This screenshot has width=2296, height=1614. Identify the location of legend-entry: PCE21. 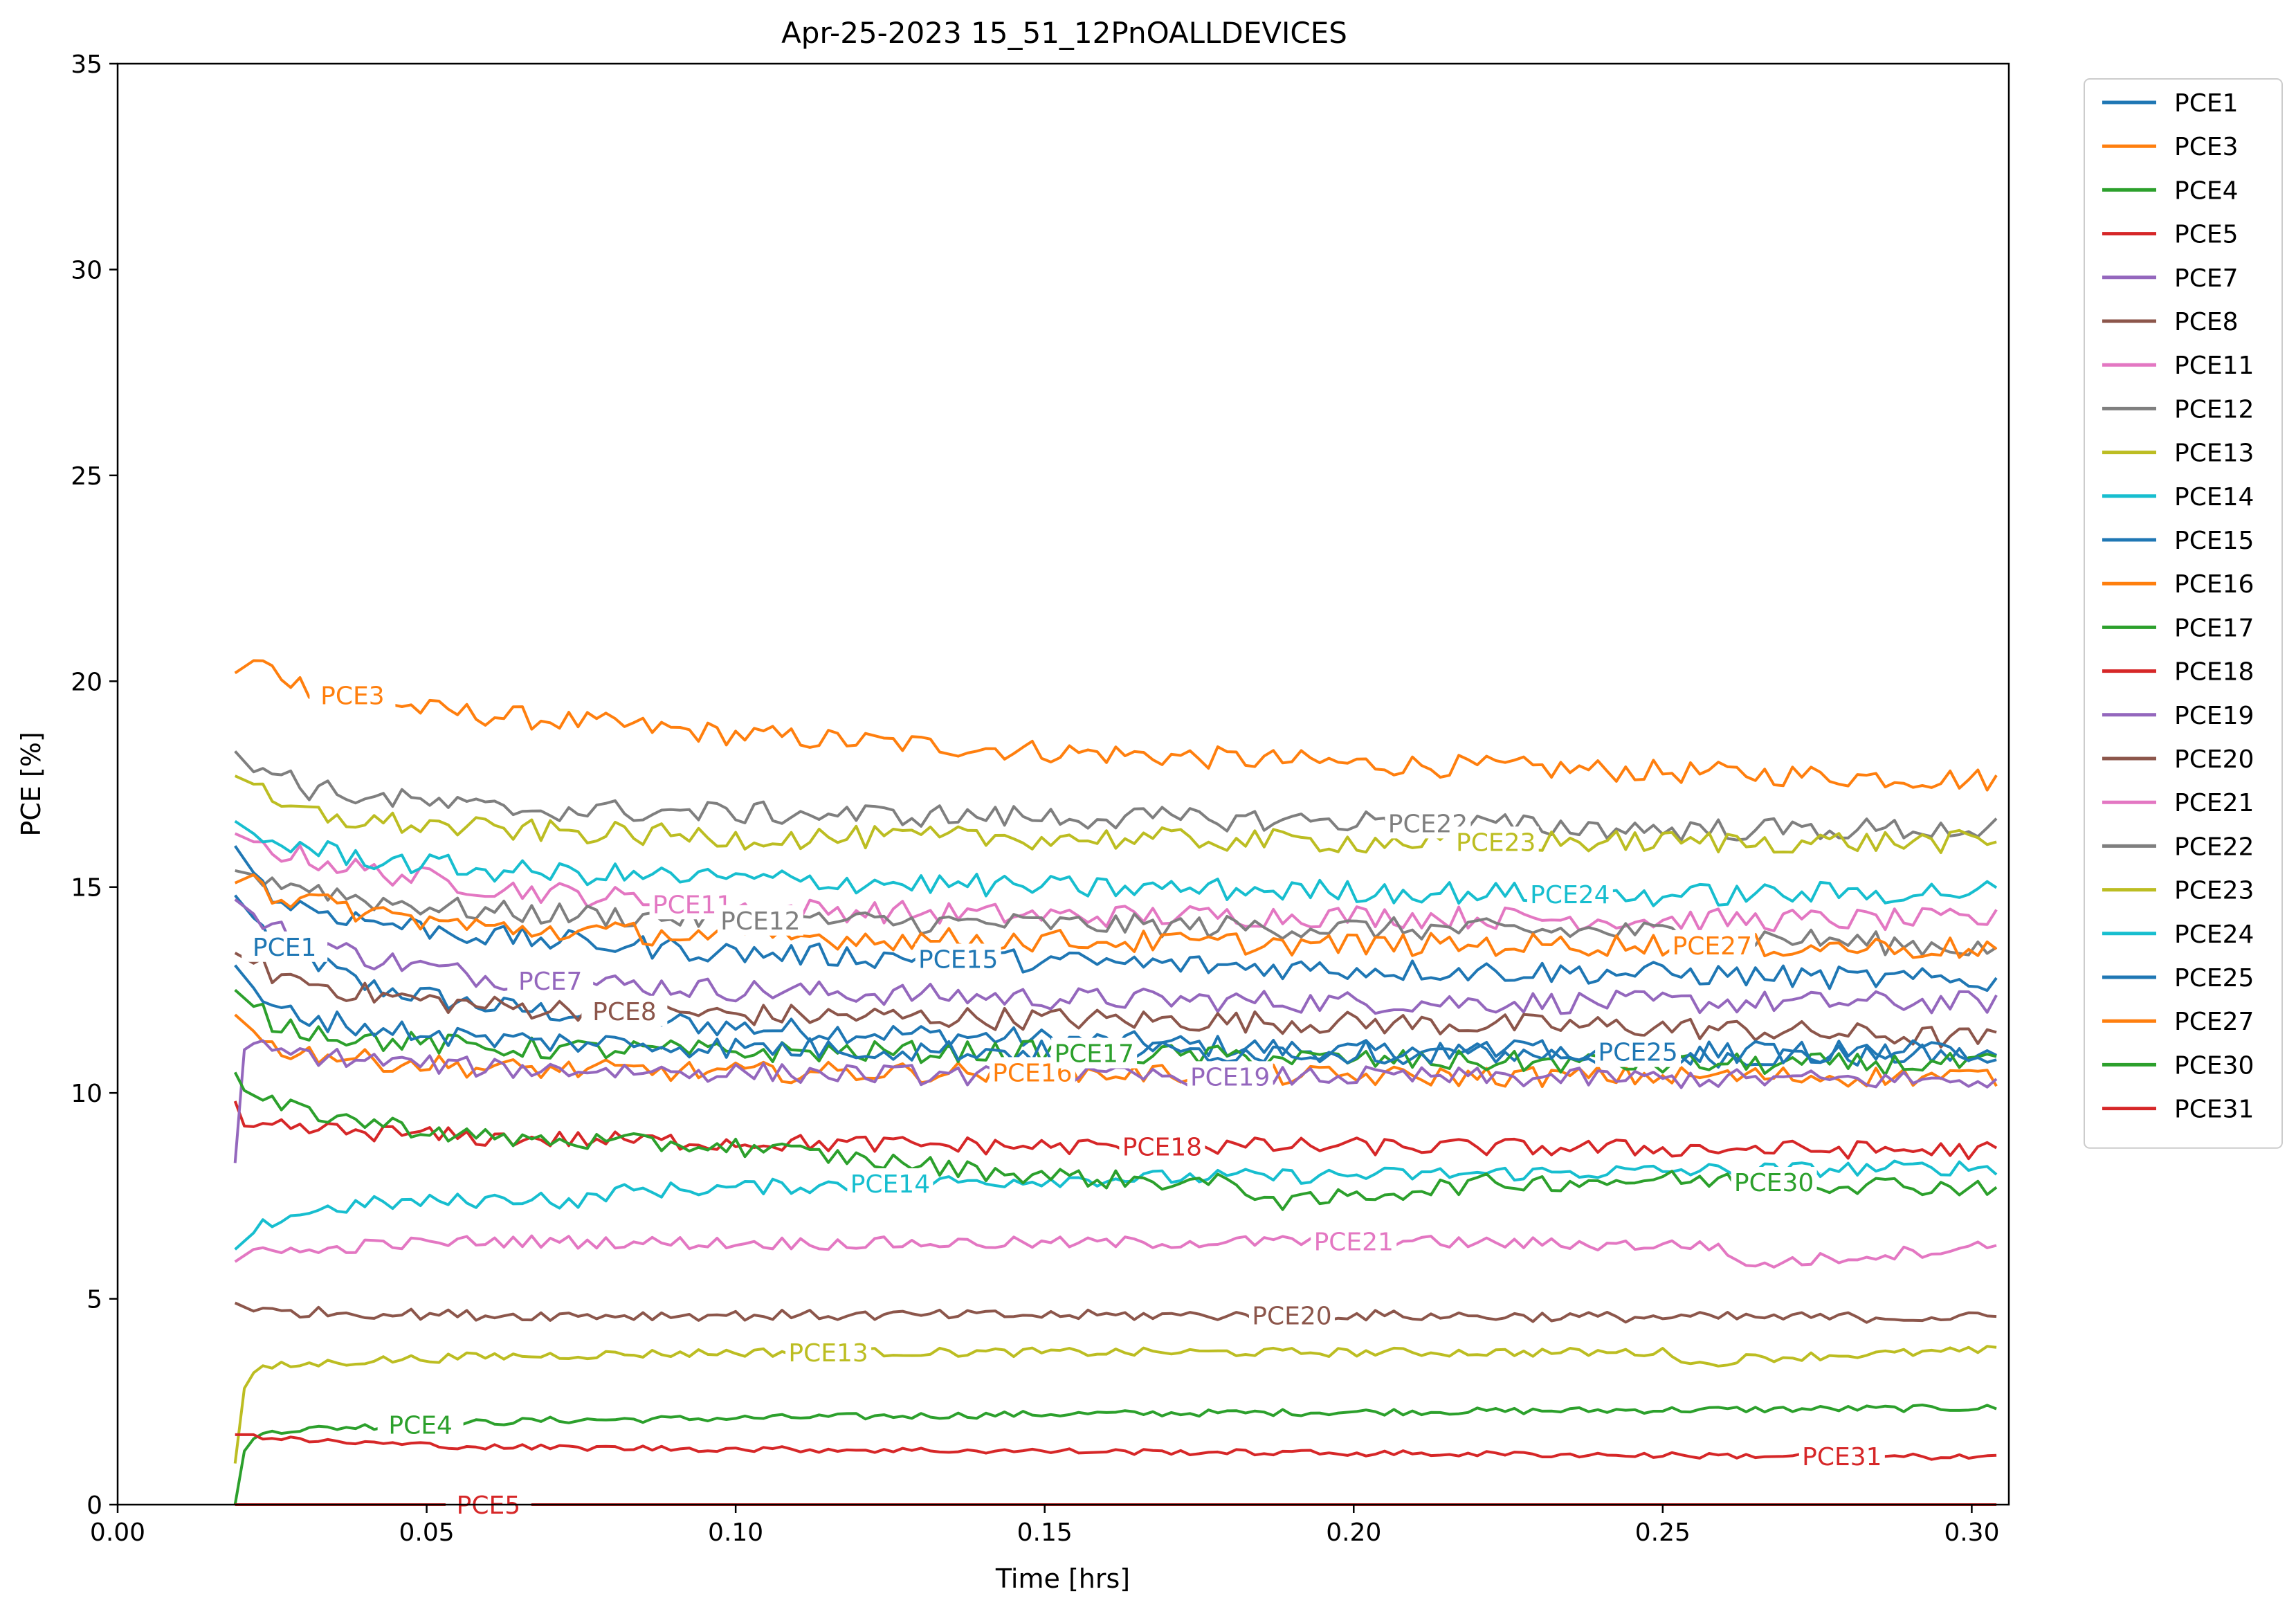
(2178, 803).